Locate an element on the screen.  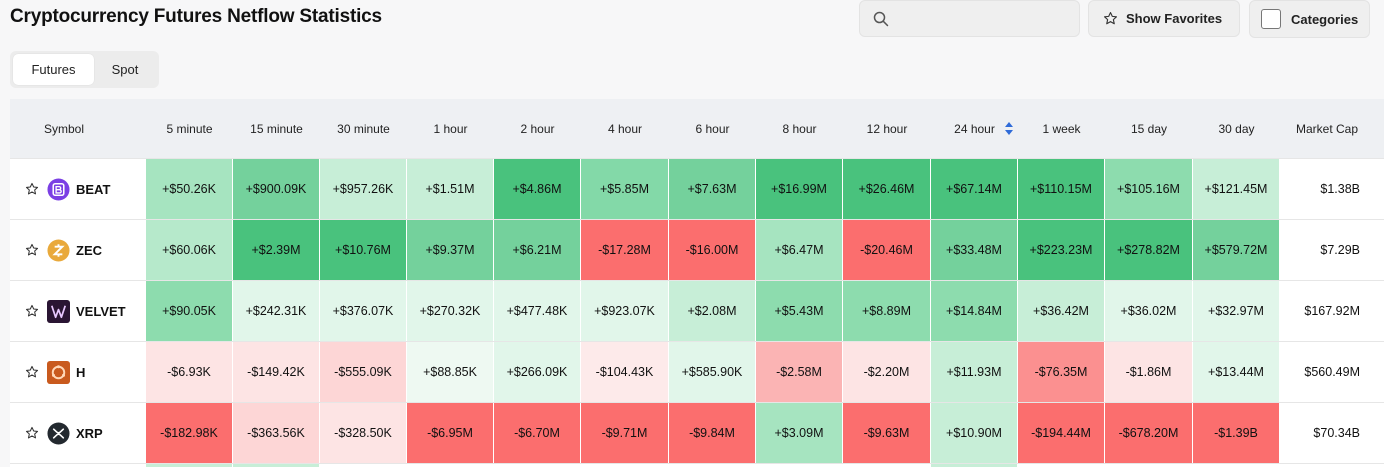
netflow-cell: +$13.44M is located at coordinates (1236, 372).